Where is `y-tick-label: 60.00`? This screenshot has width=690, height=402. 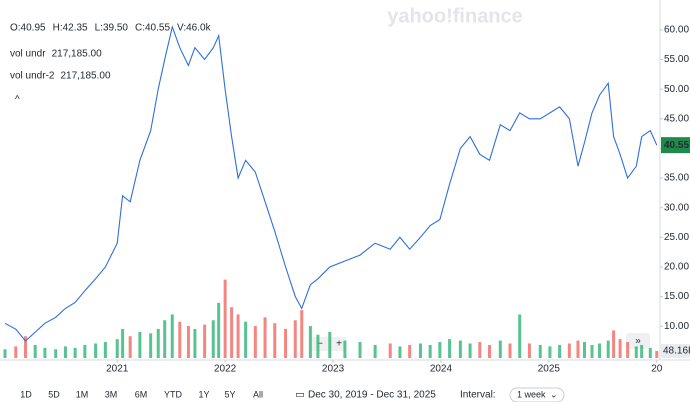 y-tick-label: 60.00 is located at coordinates (676, 30).